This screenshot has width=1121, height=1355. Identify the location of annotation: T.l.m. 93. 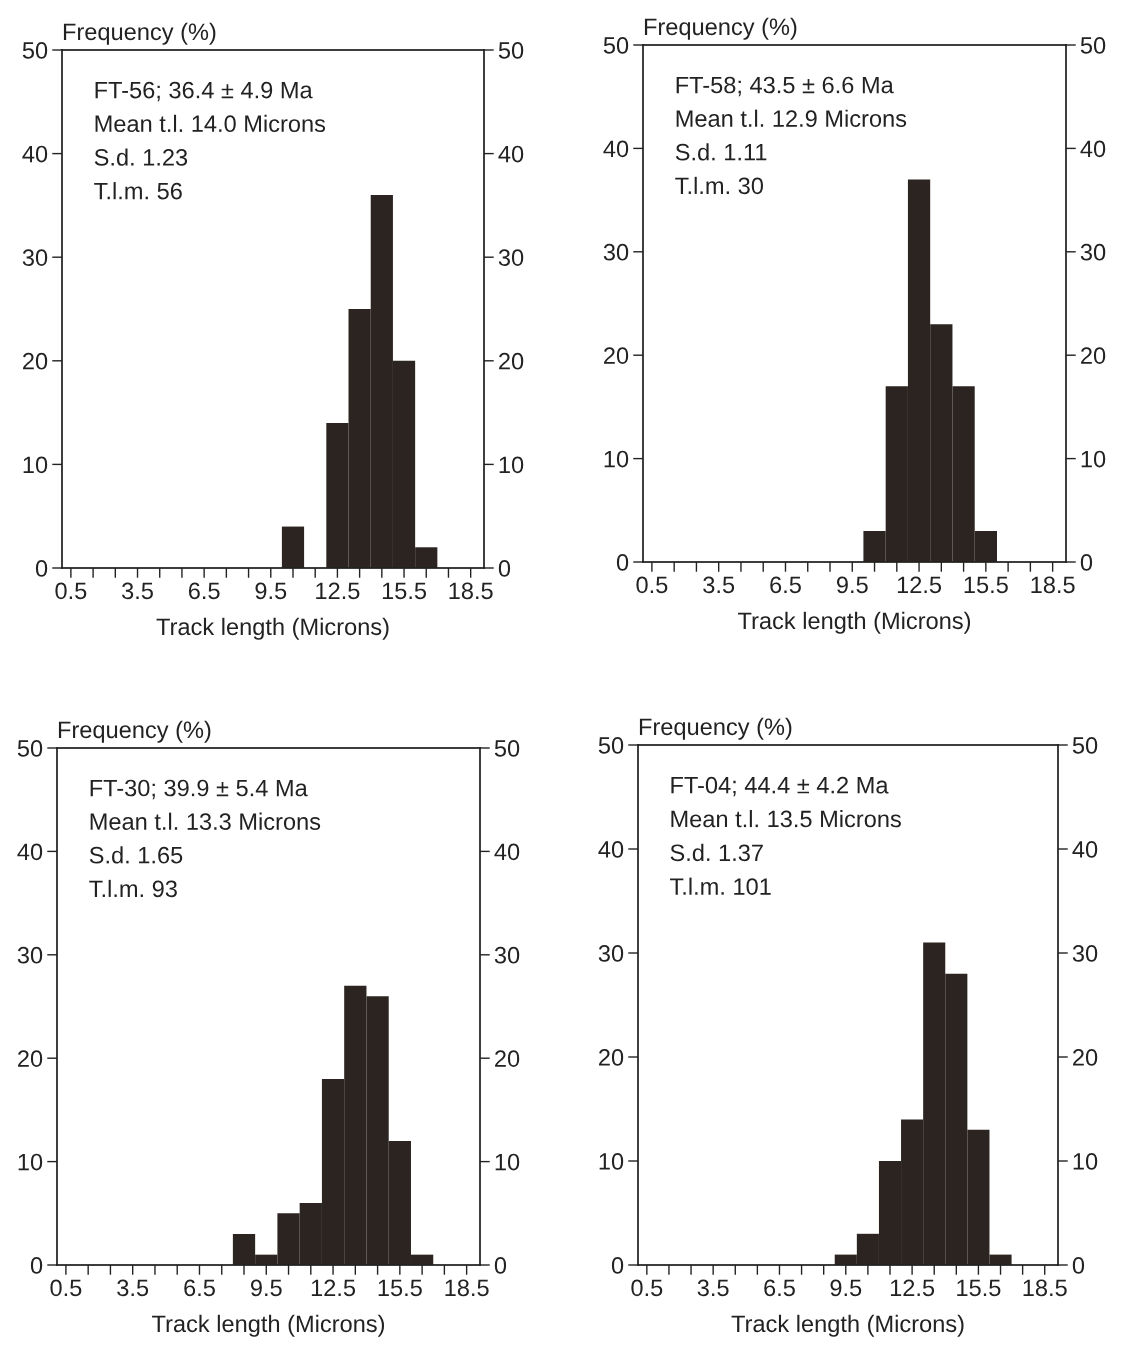
(133, 888).